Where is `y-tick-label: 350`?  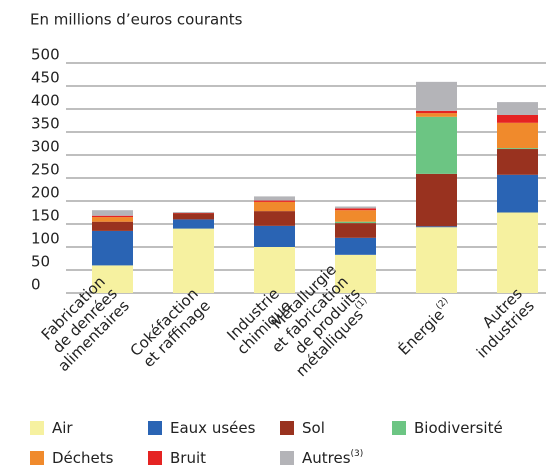
y-tick-label: 350 is located at coordinates (45, 124).